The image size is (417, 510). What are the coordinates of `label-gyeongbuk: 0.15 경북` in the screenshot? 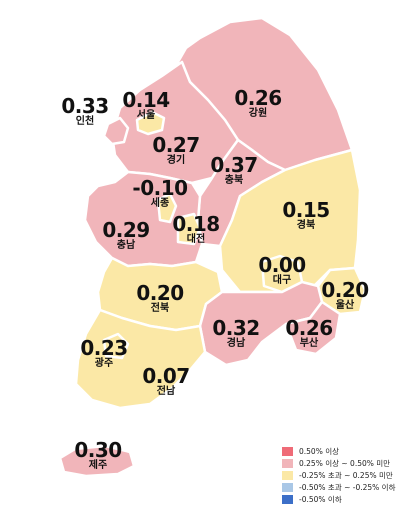 It's located at (306, 214).